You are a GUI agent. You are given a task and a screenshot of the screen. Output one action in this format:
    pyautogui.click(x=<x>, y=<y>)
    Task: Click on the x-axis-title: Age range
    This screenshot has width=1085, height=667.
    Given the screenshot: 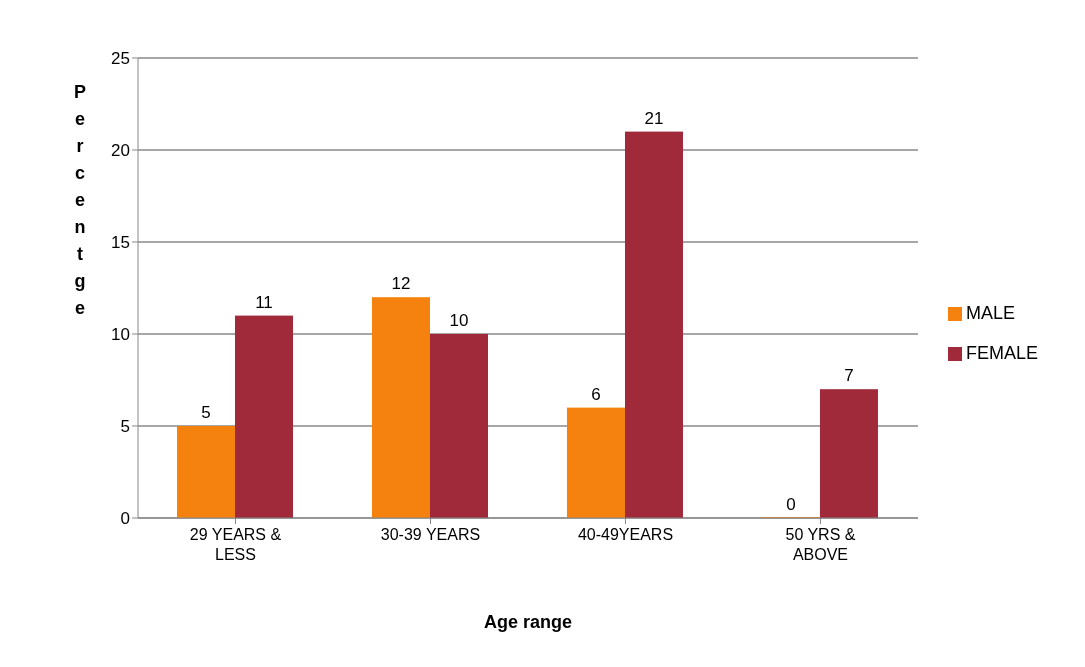 What is the action you would take?
    pyautogui.click(x=527, y=622)
    